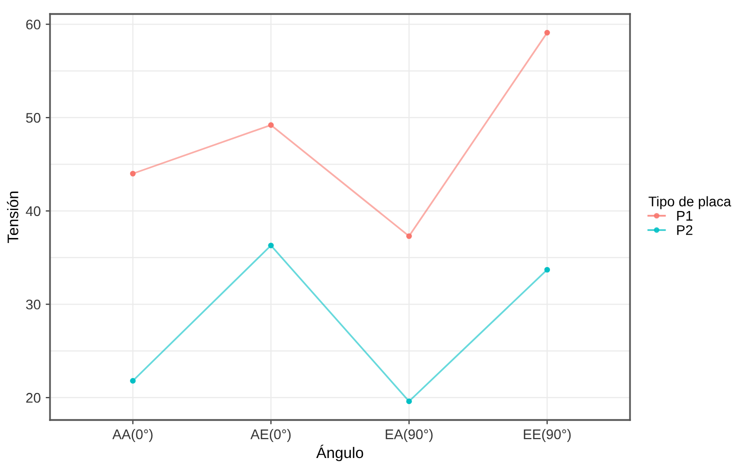 This screenshot has height=462, width=738. Describe the element at coordinates (547, 435) in the screenshot. I see `x-tick-label: EE(90°)` at that location.